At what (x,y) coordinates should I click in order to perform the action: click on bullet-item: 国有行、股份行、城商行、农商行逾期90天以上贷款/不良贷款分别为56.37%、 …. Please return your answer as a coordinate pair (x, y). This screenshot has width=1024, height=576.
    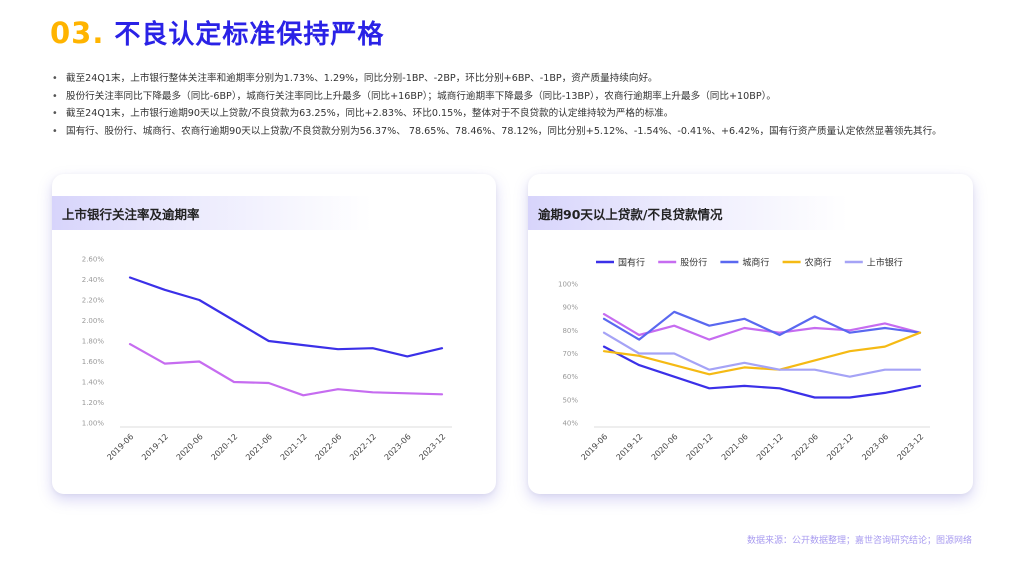
    Looking at the image, I should click on (515, 132).